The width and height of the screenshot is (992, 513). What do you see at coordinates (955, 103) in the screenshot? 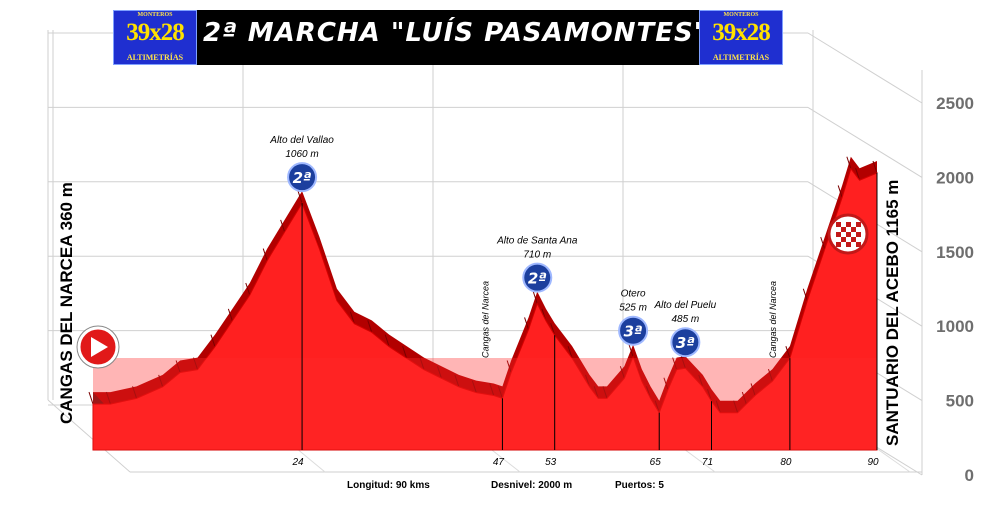
I see `y-tick-label: 2500` at bounding box center [955, 103].